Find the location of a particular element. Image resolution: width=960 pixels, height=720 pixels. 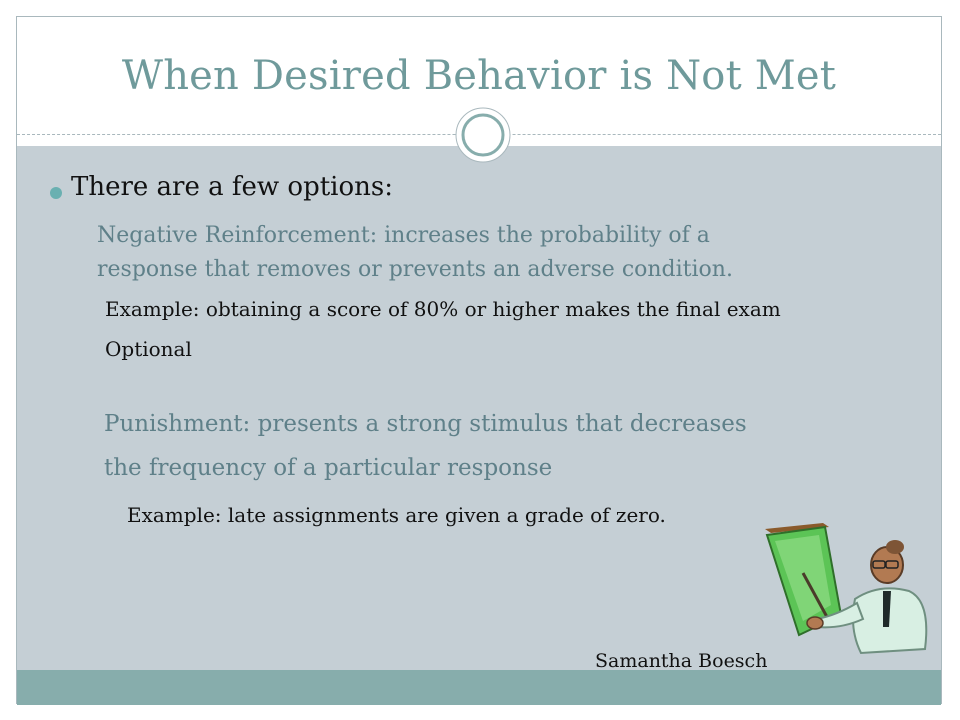

punishment-line-2: the frequency of a particular response is located at coordinates (328, 468).